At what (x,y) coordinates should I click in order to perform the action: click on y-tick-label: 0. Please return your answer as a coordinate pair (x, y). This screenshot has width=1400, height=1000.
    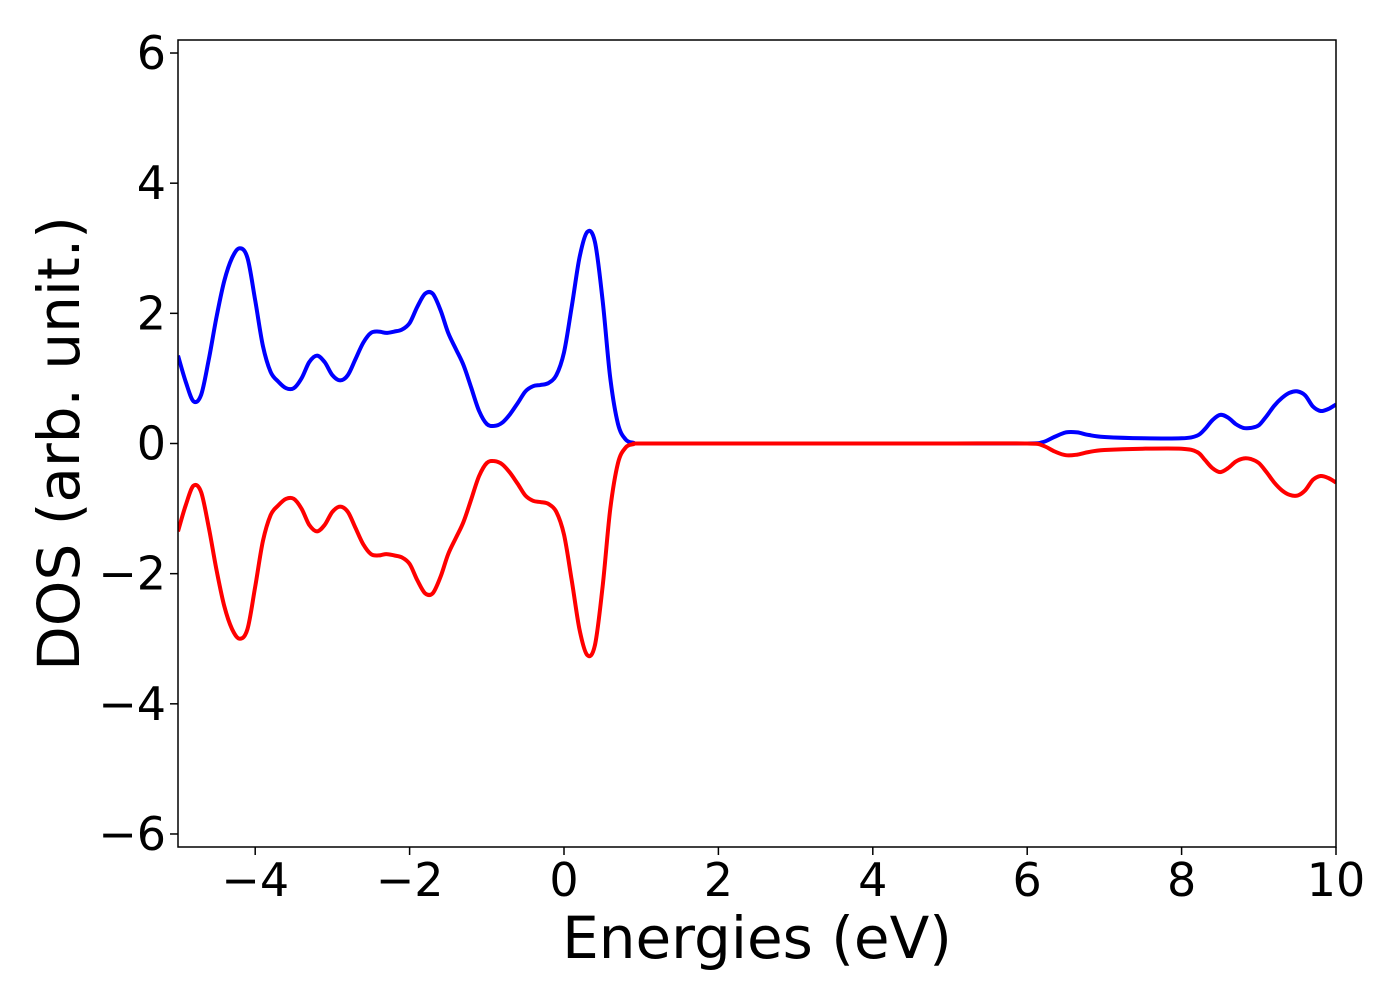
    Looking at the image, I should click on (151, 444).